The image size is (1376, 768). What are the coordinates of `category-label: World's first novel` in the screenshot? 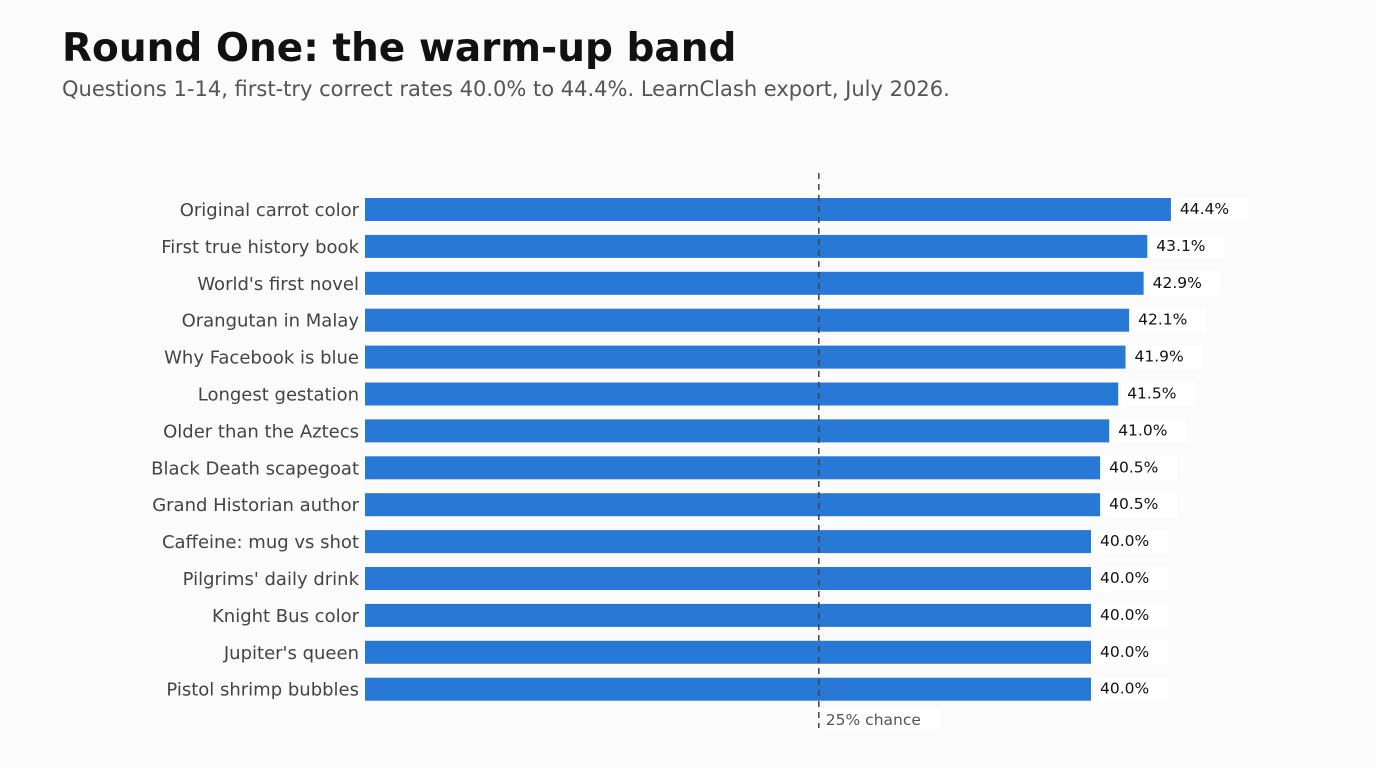 It's located at (278, 284).